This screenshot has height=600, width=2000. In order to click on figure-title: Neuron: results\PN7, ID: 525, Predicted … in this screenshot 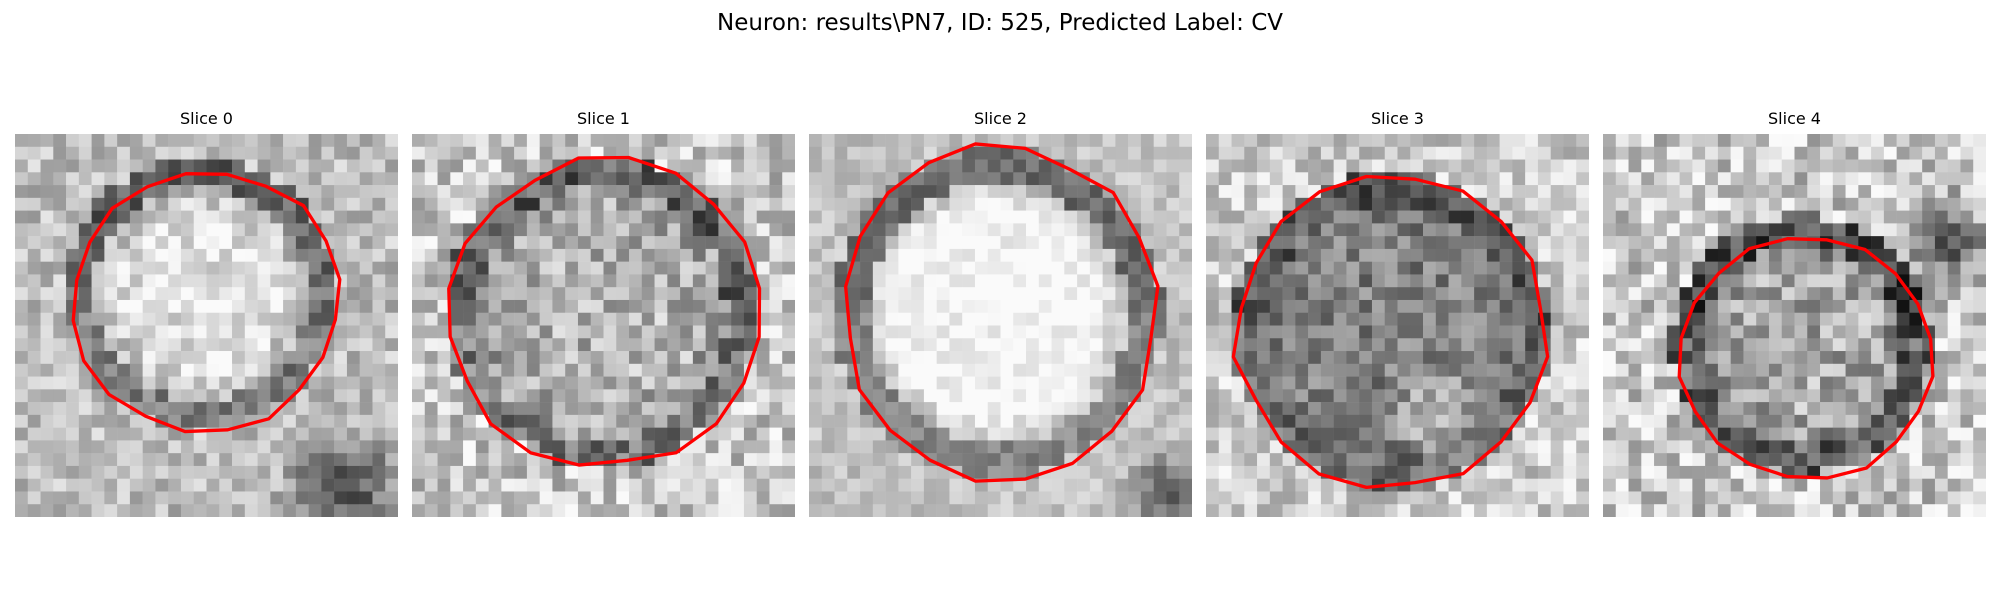, I will do `click(1000, 23)`.